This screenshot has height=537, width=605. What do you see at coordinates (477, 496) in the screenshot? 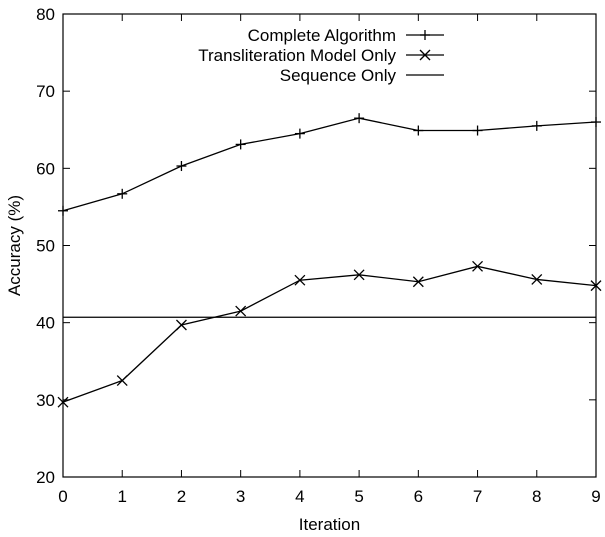
I see `x-tick-label: 7` at bounding box center [477, 496].